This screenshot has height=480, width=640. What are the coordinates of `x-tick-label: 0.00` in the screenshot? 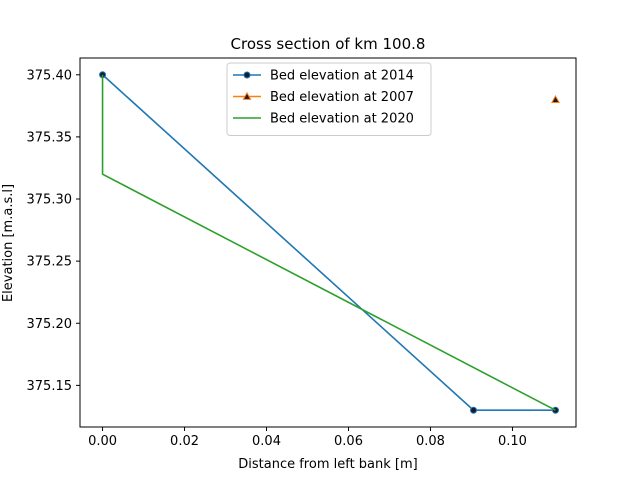 It's located at (102, 441).